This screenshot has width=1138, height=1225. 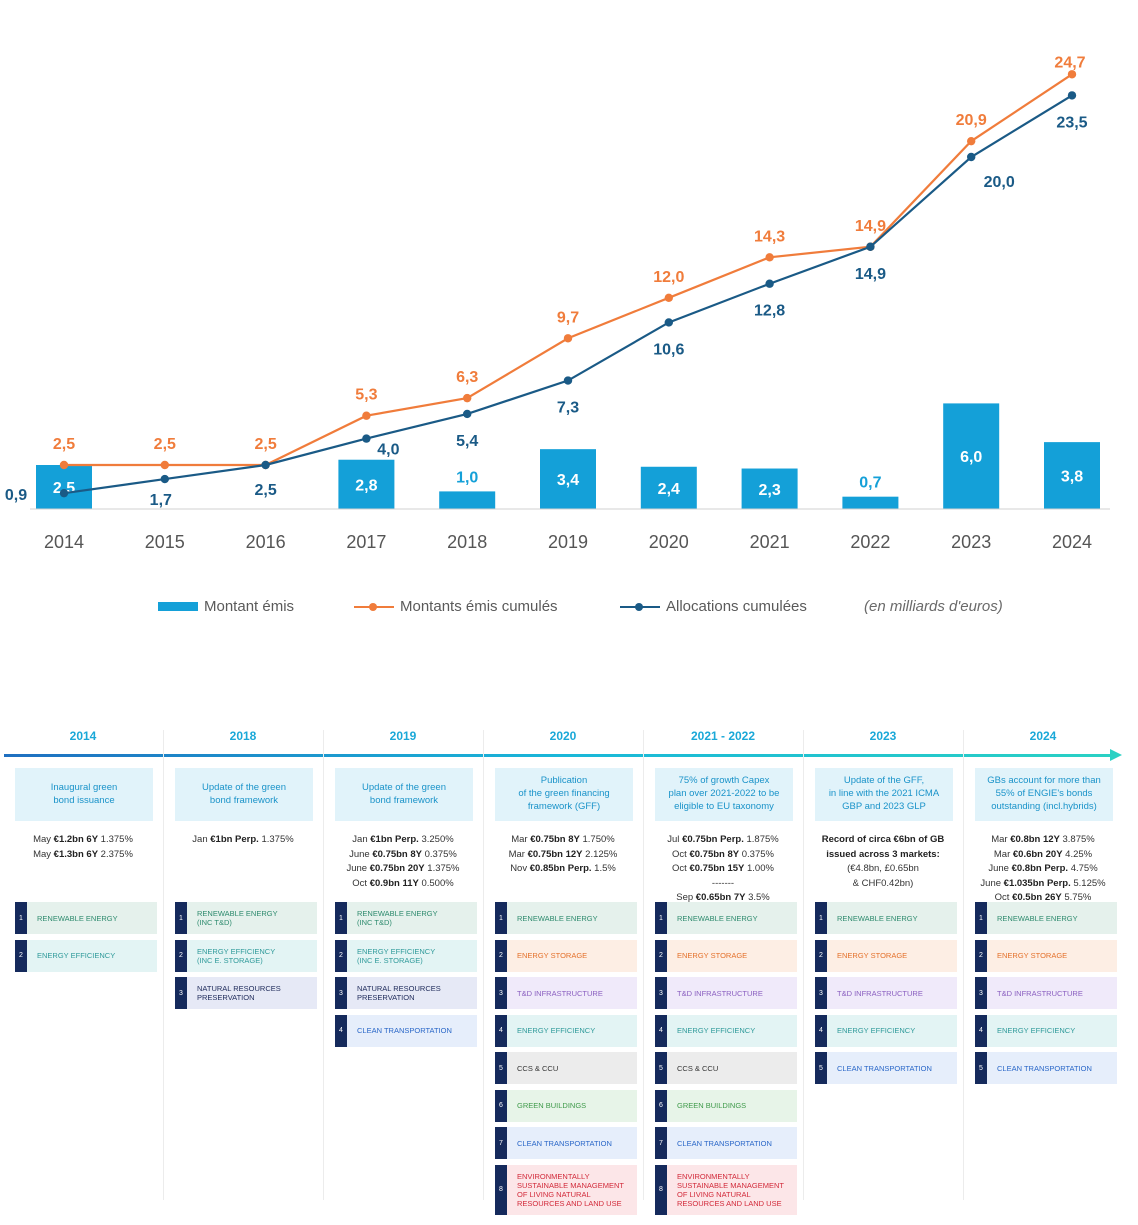 What do you see at coordinates (83, 847) in the screenshot?
I see `bond-issuances: May €1.2bn 6Y 1.375% May €1.3bn 6Y 2.375%` at bounding box center [83, 847].